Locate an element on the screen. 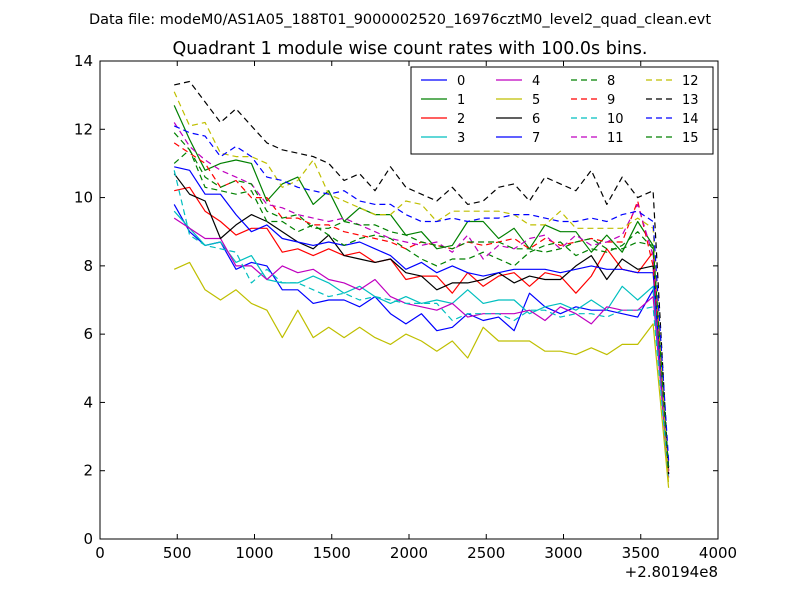 The width and height of the screenshot is (800, 600). legend-label: 10 is located at coordinates (615, 119).